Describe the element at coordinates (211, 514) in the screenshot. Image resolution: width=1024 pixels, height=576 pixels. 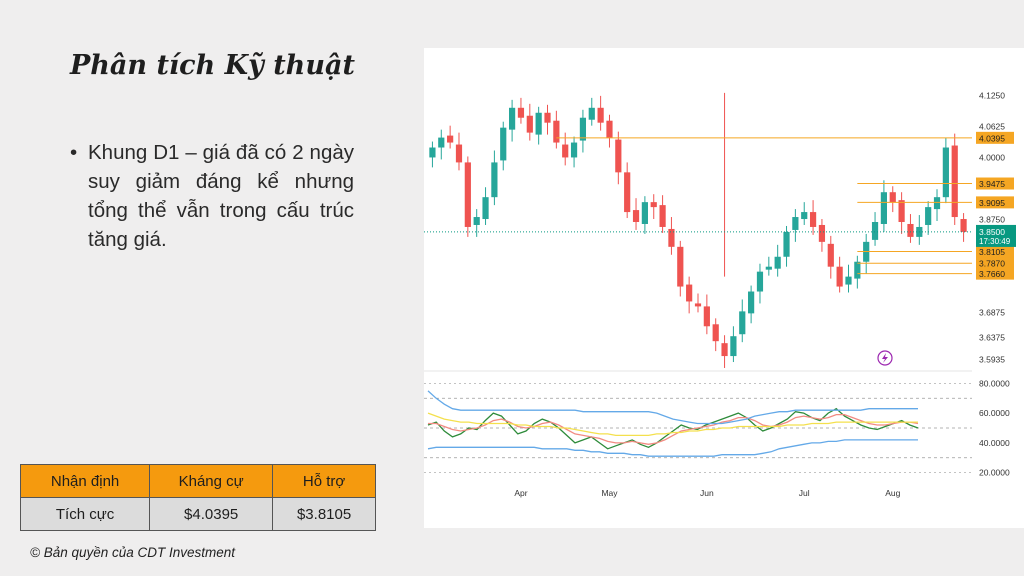
I see `resistance-value: $4.0395` at that location.